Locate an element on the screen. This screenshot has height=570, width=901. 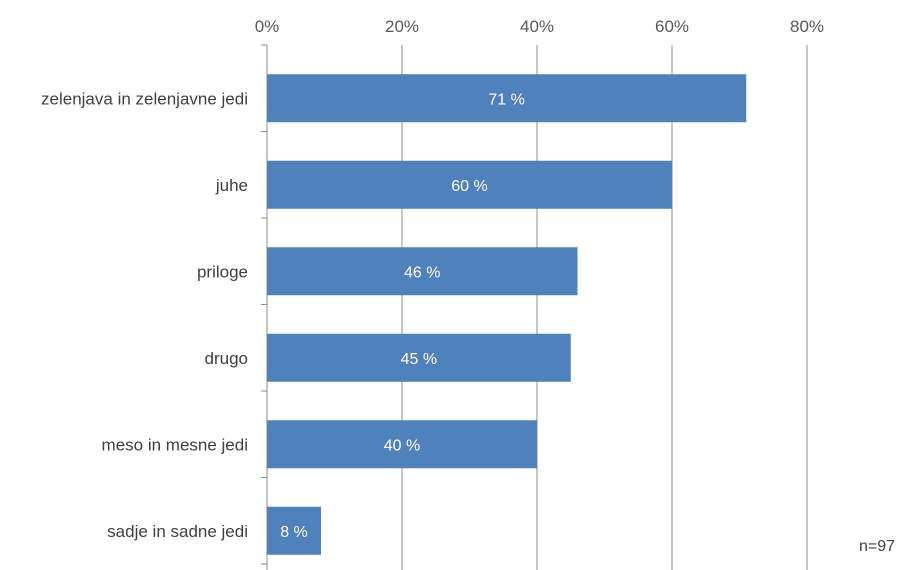
sample-size-note: n=97 is located at coordinates (876, 546).